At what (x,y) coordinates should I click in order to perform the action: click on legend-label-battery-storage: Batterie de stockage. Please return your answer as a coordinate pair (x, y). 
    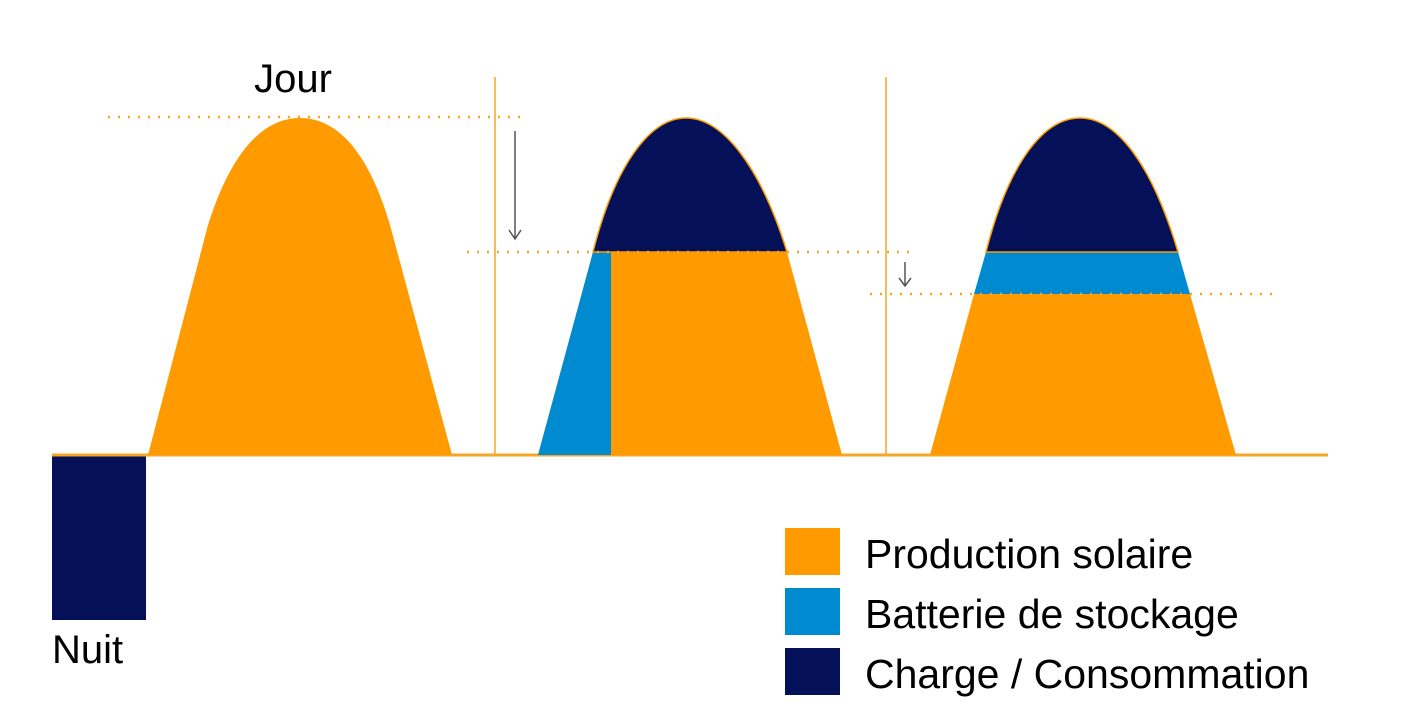
    Looking at the image, I should click on (1052, 614).